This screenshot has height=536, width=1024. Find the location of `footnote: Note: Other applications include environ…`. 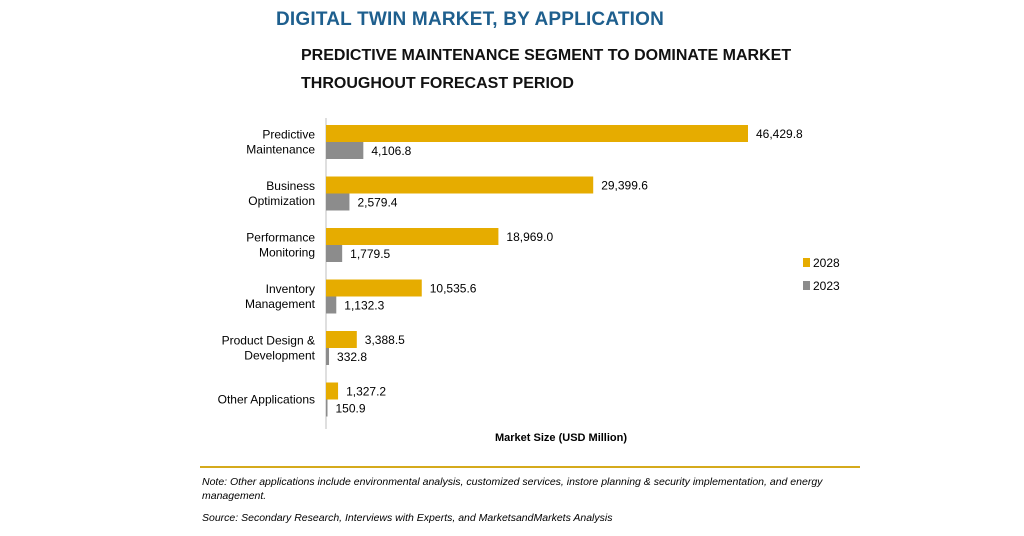

footnote: Note: Other applications include environ… is located at coordinates (512, 489).